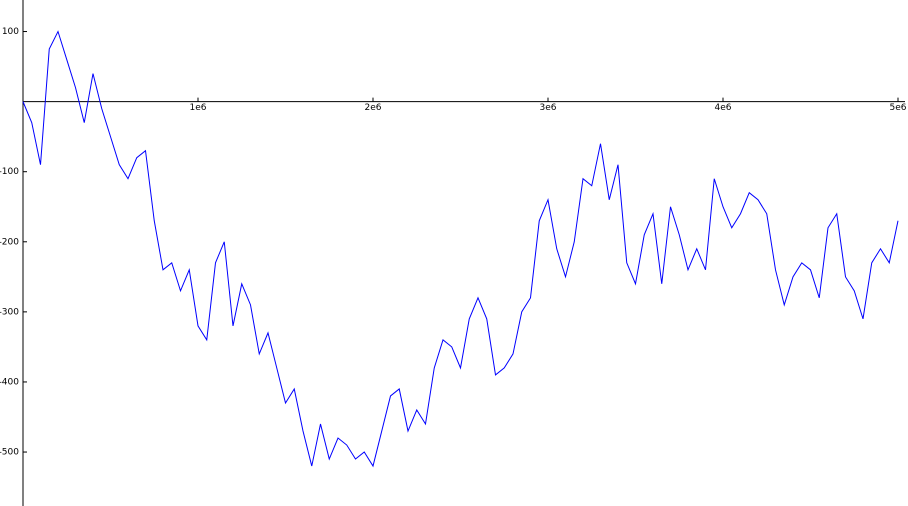  Describe the element at coordinates (9, 242) in the screenshot. I see `y-tick-label: -200` at that location.